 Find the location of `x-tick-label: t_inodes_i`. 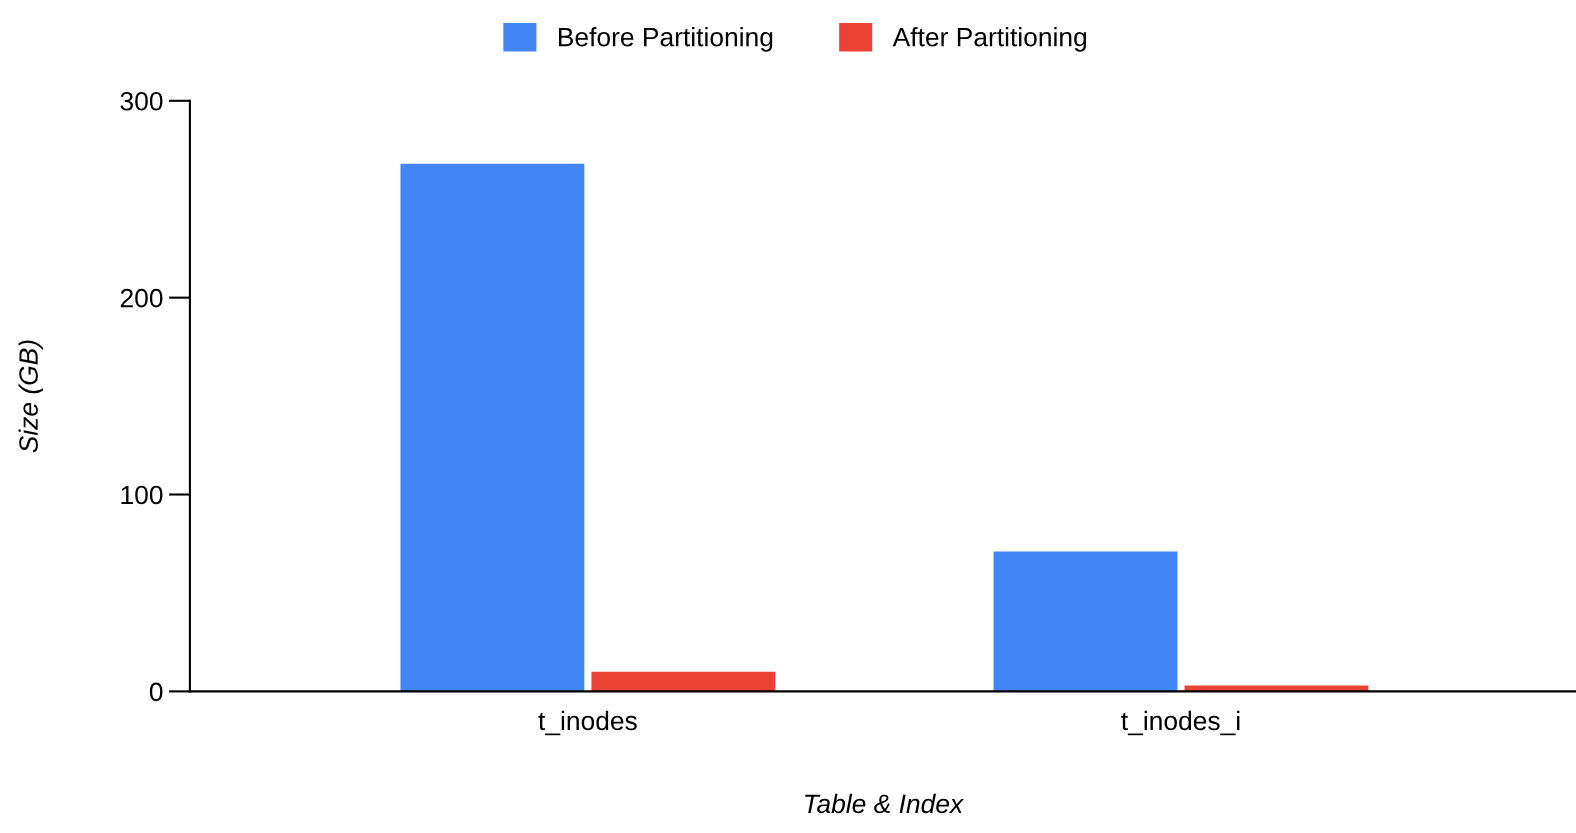

x-tick-label: t_inodes_i is located at coordinates (1180, 723).